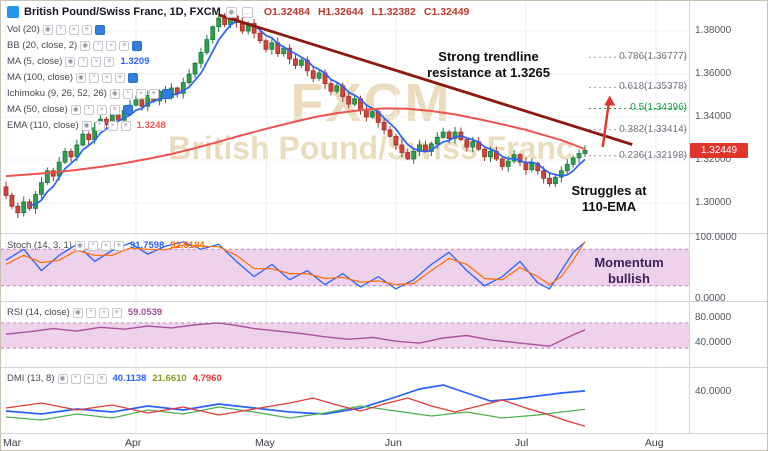 The width and height of the screenshot is (768, 451). What do you see at coordinates (608, 121) in the screenshot?
I see `breakout-arrow` at bounding box center [608, 121].